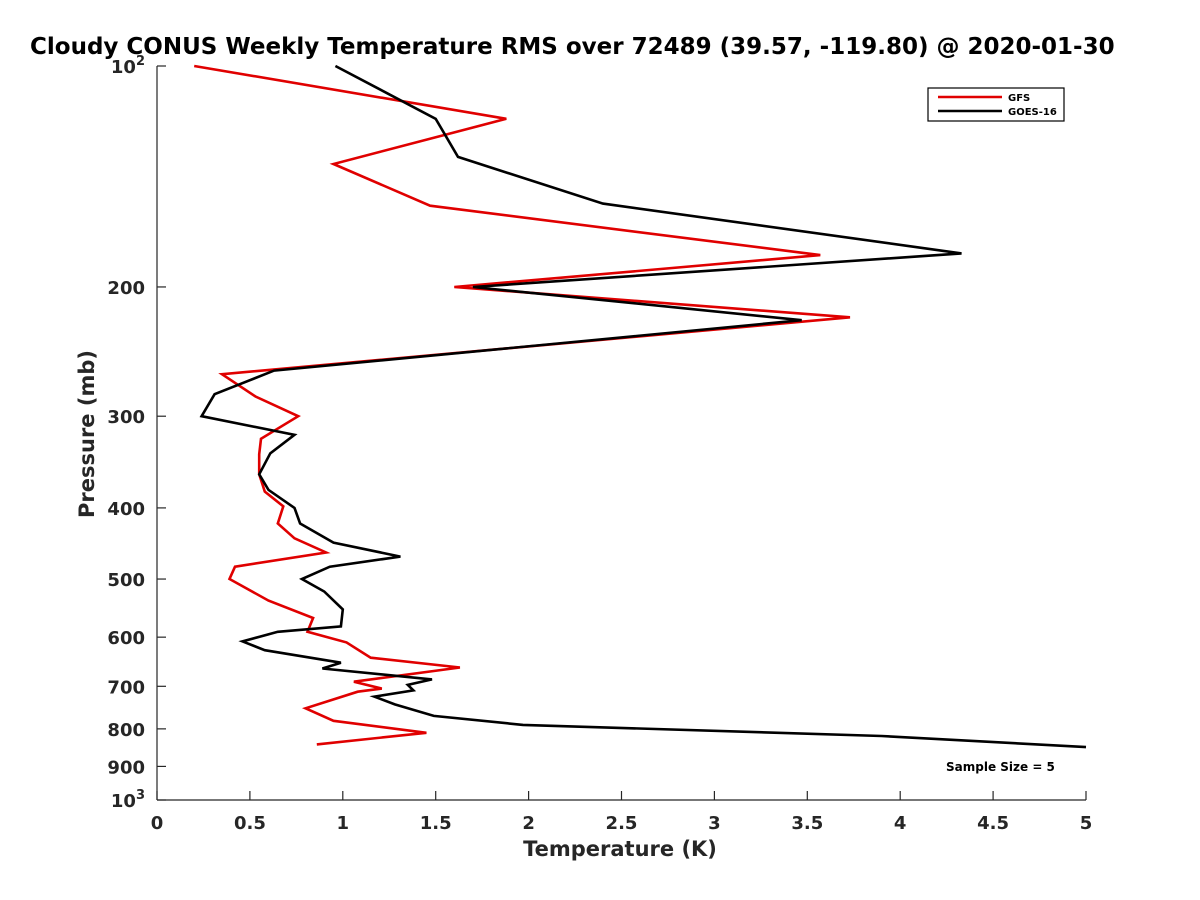 The image size is (1200, 900). What do you see at coordinates (436, 823) in the screenshot?
I see `x-tick-label: 1.5` at bounding box center [436, 823].